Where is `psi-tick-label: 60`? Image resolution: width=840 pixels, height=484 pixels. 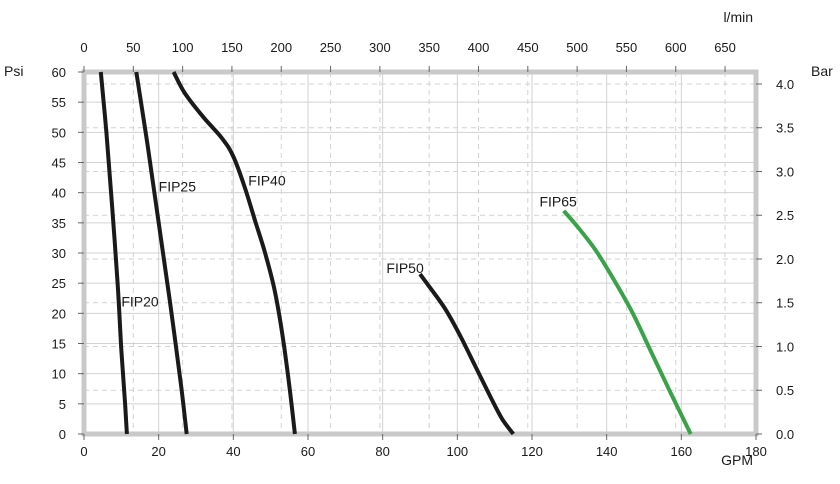 psi-tick-label: 60 is located at coordinates (59, 72).